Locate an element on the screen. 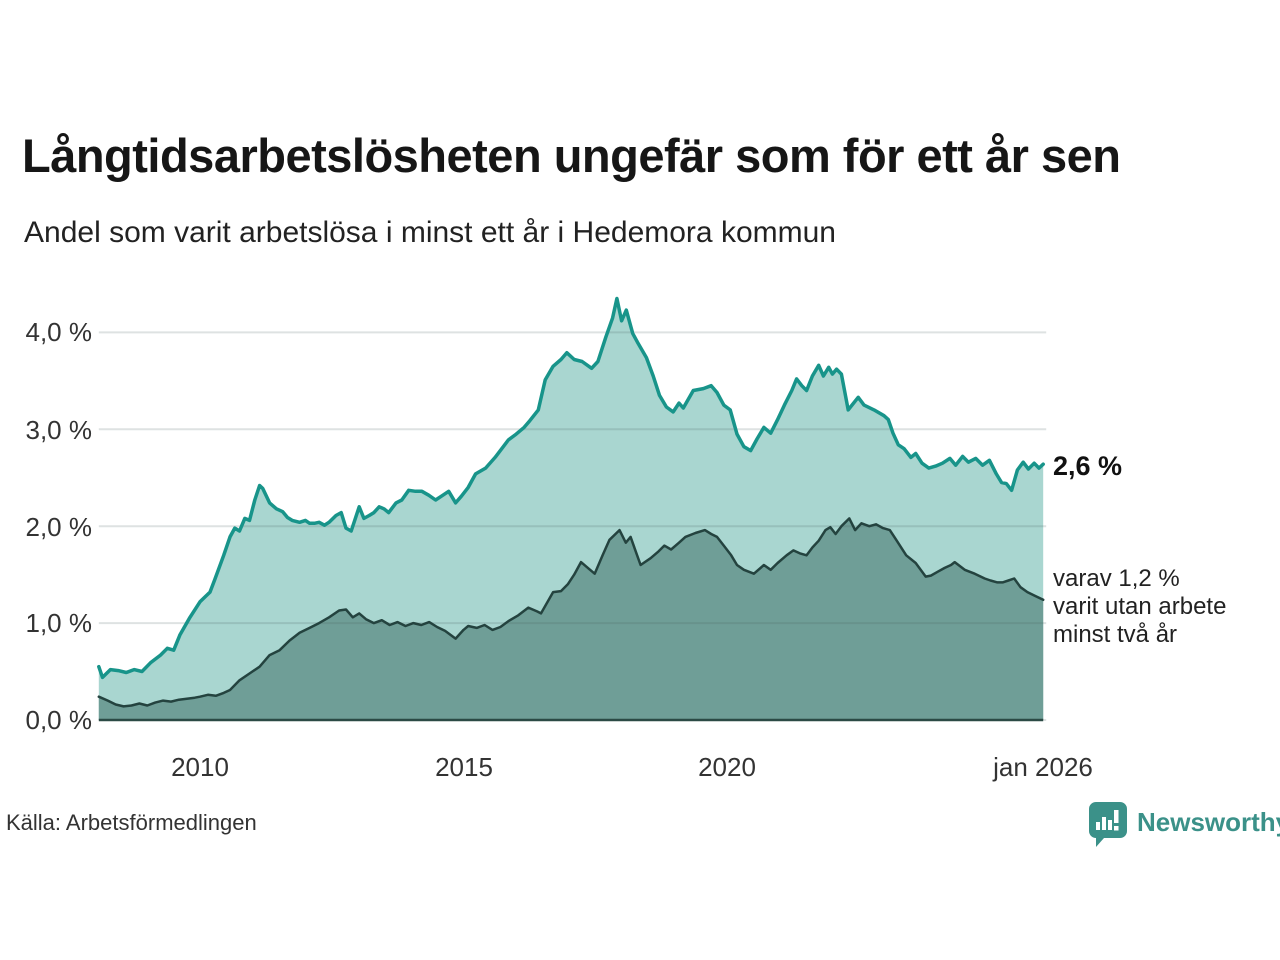  y-axis-tick-4: 4,0 % is located at coordinates (59, 332).